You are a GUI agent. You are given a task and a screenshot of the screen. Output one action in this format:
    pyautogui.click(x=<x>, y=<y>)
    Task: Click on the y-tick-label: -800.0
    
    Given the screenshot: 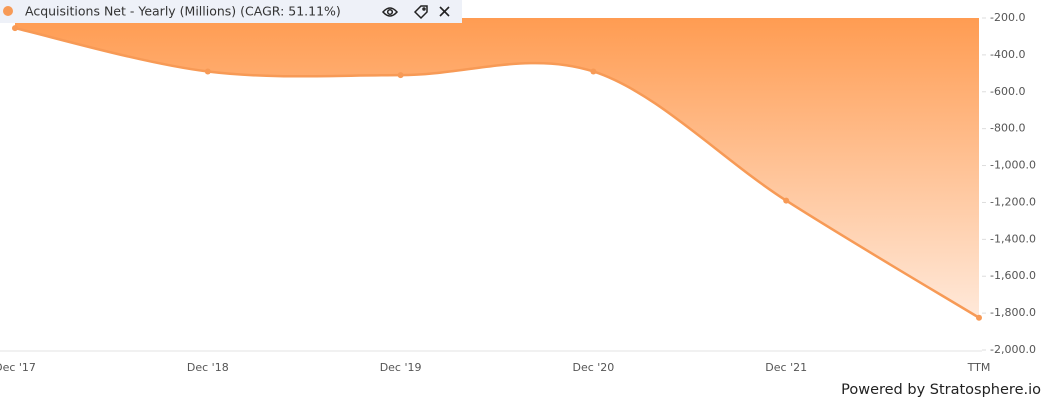 What is the action you would take?
    pyautogui.click(x=1007, y=128)
    